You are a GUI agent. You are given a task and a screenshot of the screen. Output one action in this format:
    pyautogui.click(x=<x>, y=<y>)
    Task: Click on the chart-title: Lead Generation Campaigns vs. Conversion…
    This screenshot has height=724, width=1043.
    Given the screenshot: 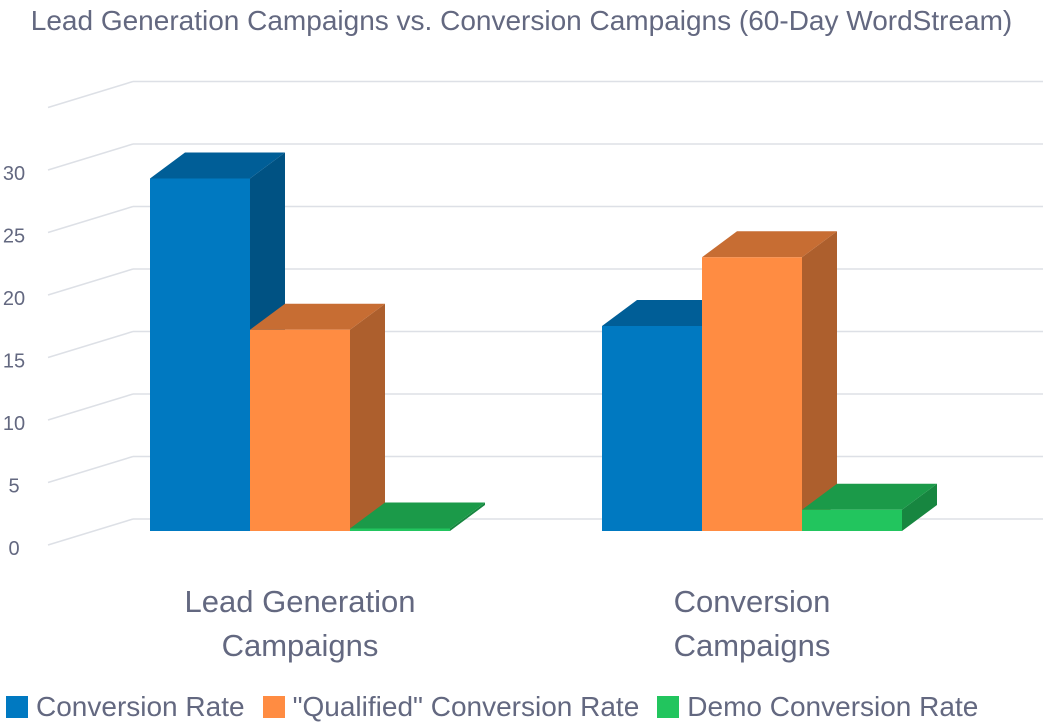 What is the action you would take?
    pyautogui.click(x=521, y=20)
    